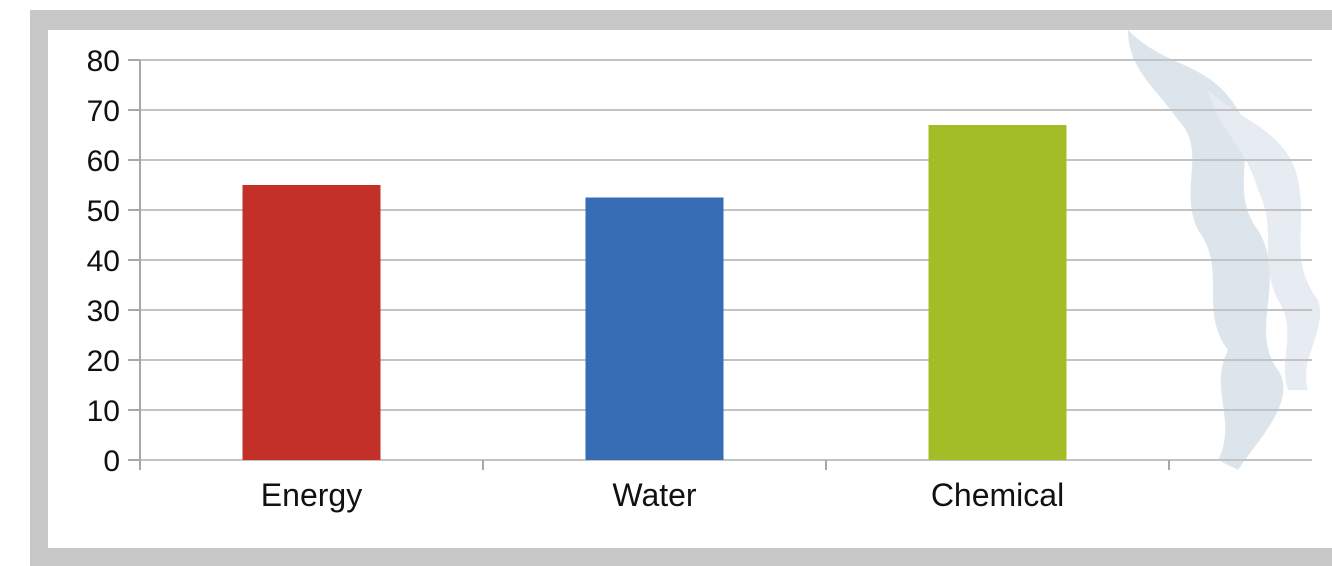  Describe the element at coordinates (111, 461) in the screenshot. I see `y-tick-label: 0` at that location.